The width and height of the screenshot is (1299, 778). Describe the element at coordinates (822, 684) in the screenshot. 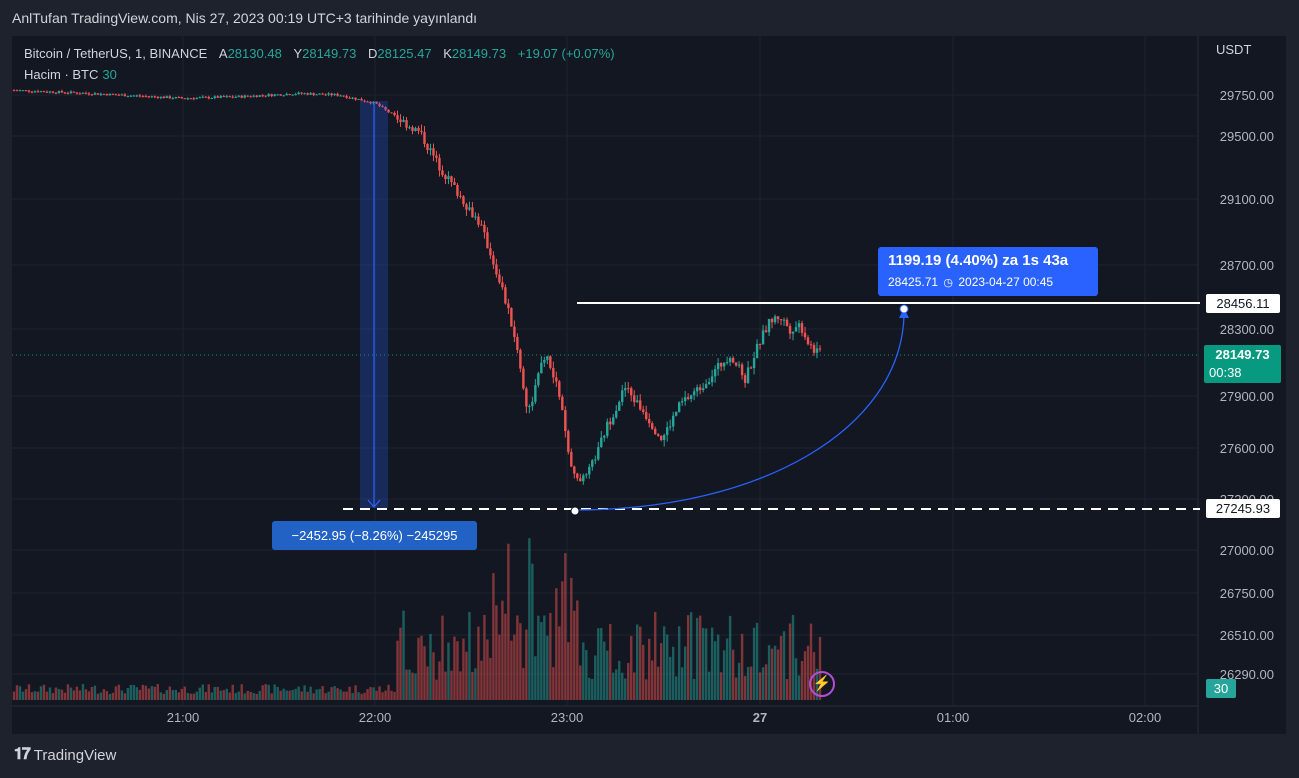

I see `lightning-icon: ⚡` at that location.